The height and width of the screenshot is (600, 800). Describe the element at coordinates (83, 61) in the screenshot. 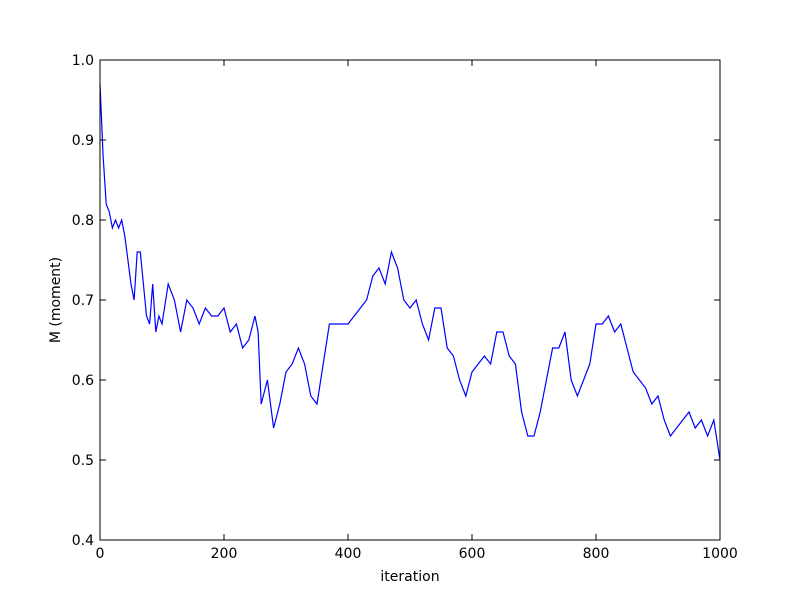

I see `y-tick-label: 1.0` at that location.